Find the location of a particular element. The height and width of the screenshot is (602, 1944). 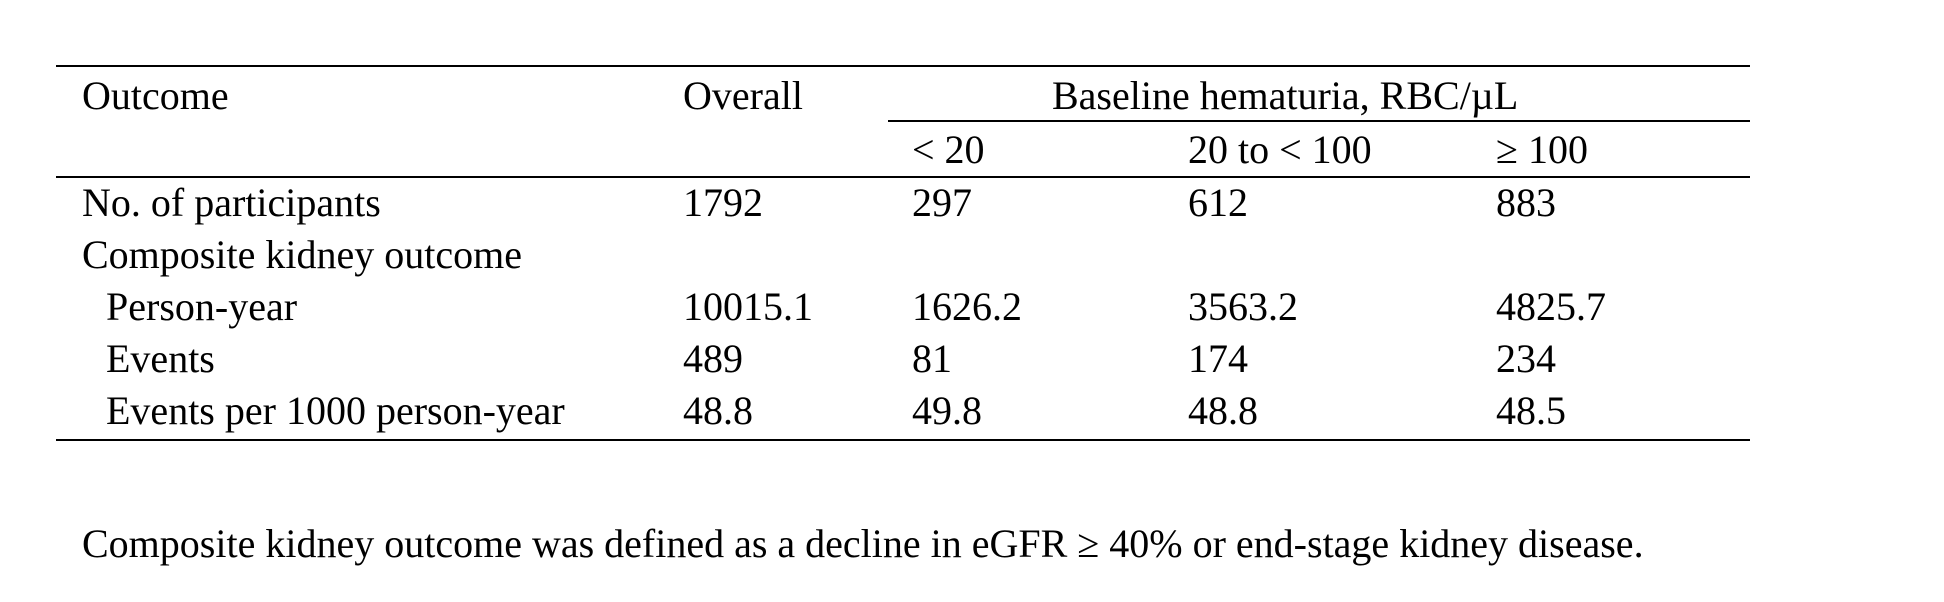

header-sub-20to100: 20 to < 100 is located at coordinates (1280, 149).